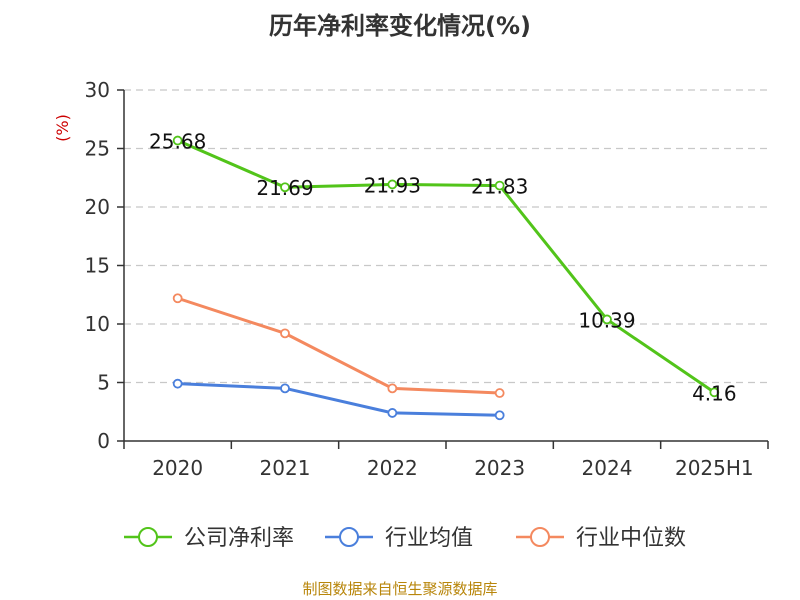 The height and width of the screenshot is (600, 800). I want to click on data-label: 10.39, so click(606, 320).